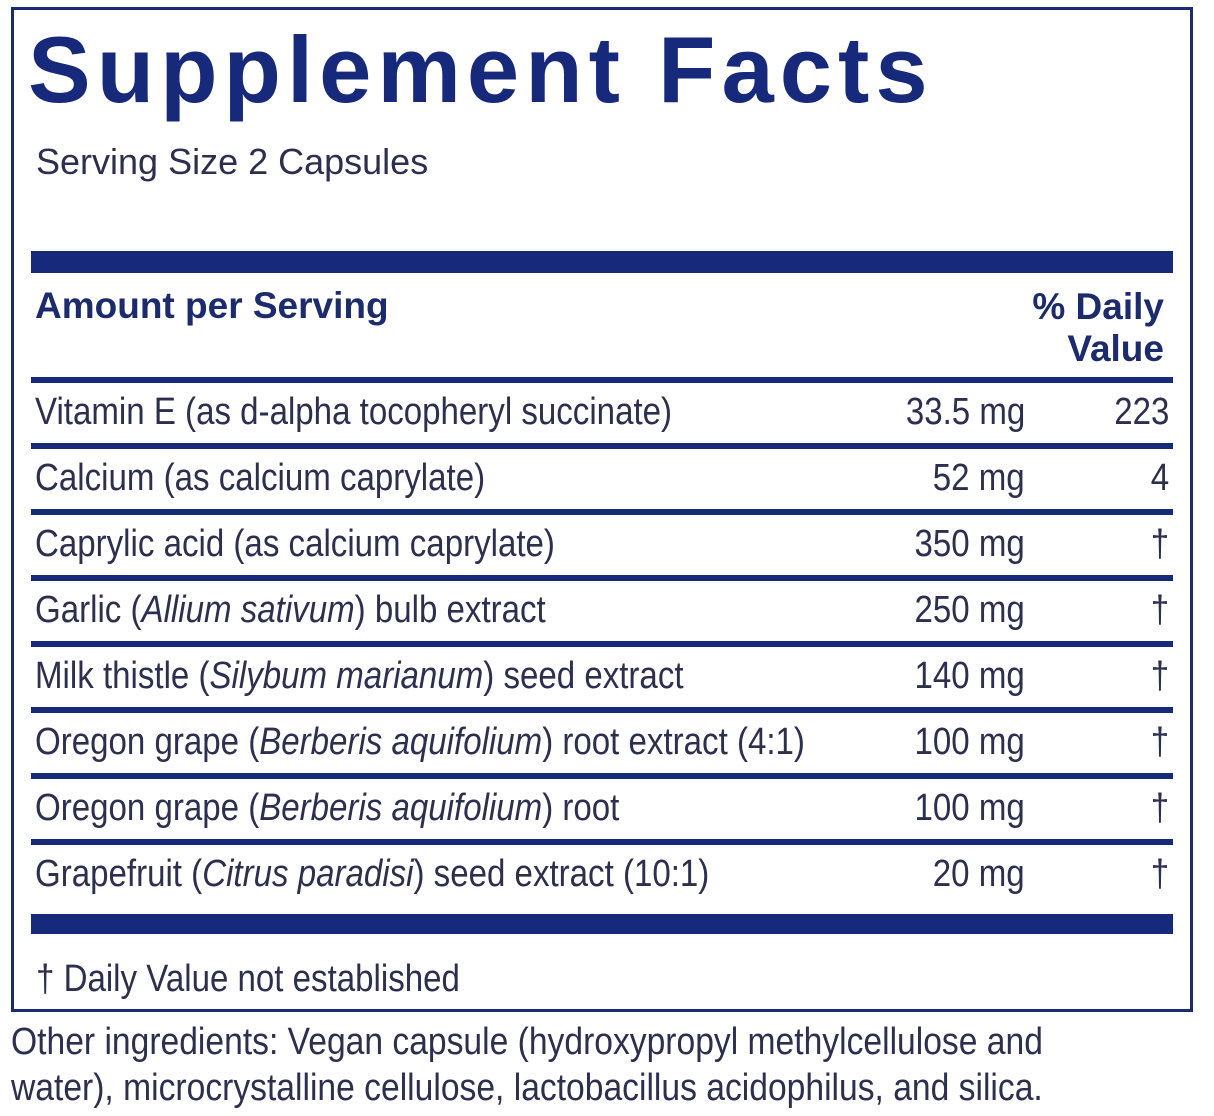  Describe the element at coordinates (1159, 478) in the screenshot. I see `ingredient-daily-value: 4` at that location.